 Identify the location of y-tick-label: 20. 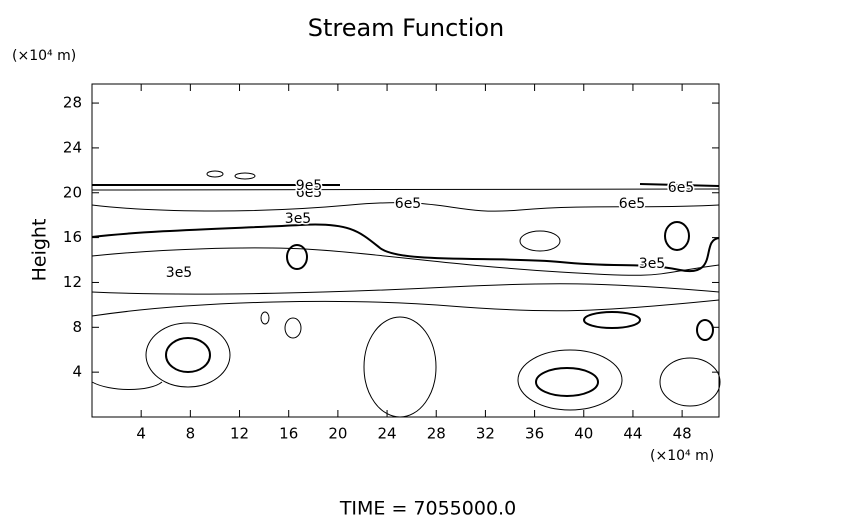
(72, 192).